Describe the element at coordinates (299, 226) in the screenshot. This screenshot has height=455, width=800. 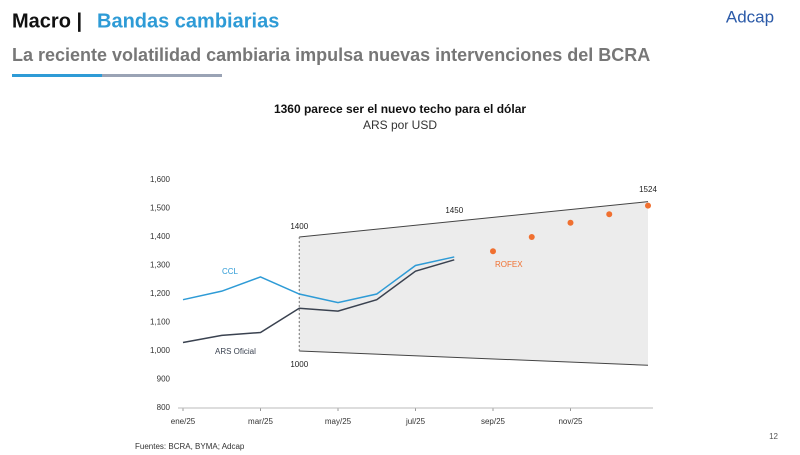
I see `annotation: 1400` at that location.